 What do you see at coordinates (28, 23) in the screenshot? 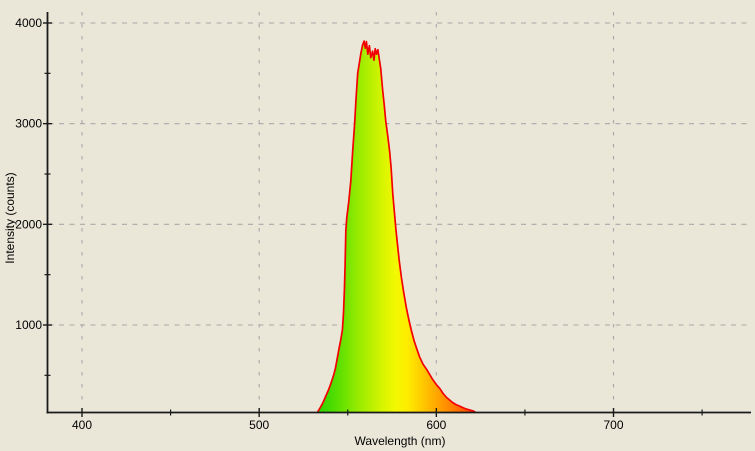
I see `y-tick-label: 4000` at bounding box center [28, 23].